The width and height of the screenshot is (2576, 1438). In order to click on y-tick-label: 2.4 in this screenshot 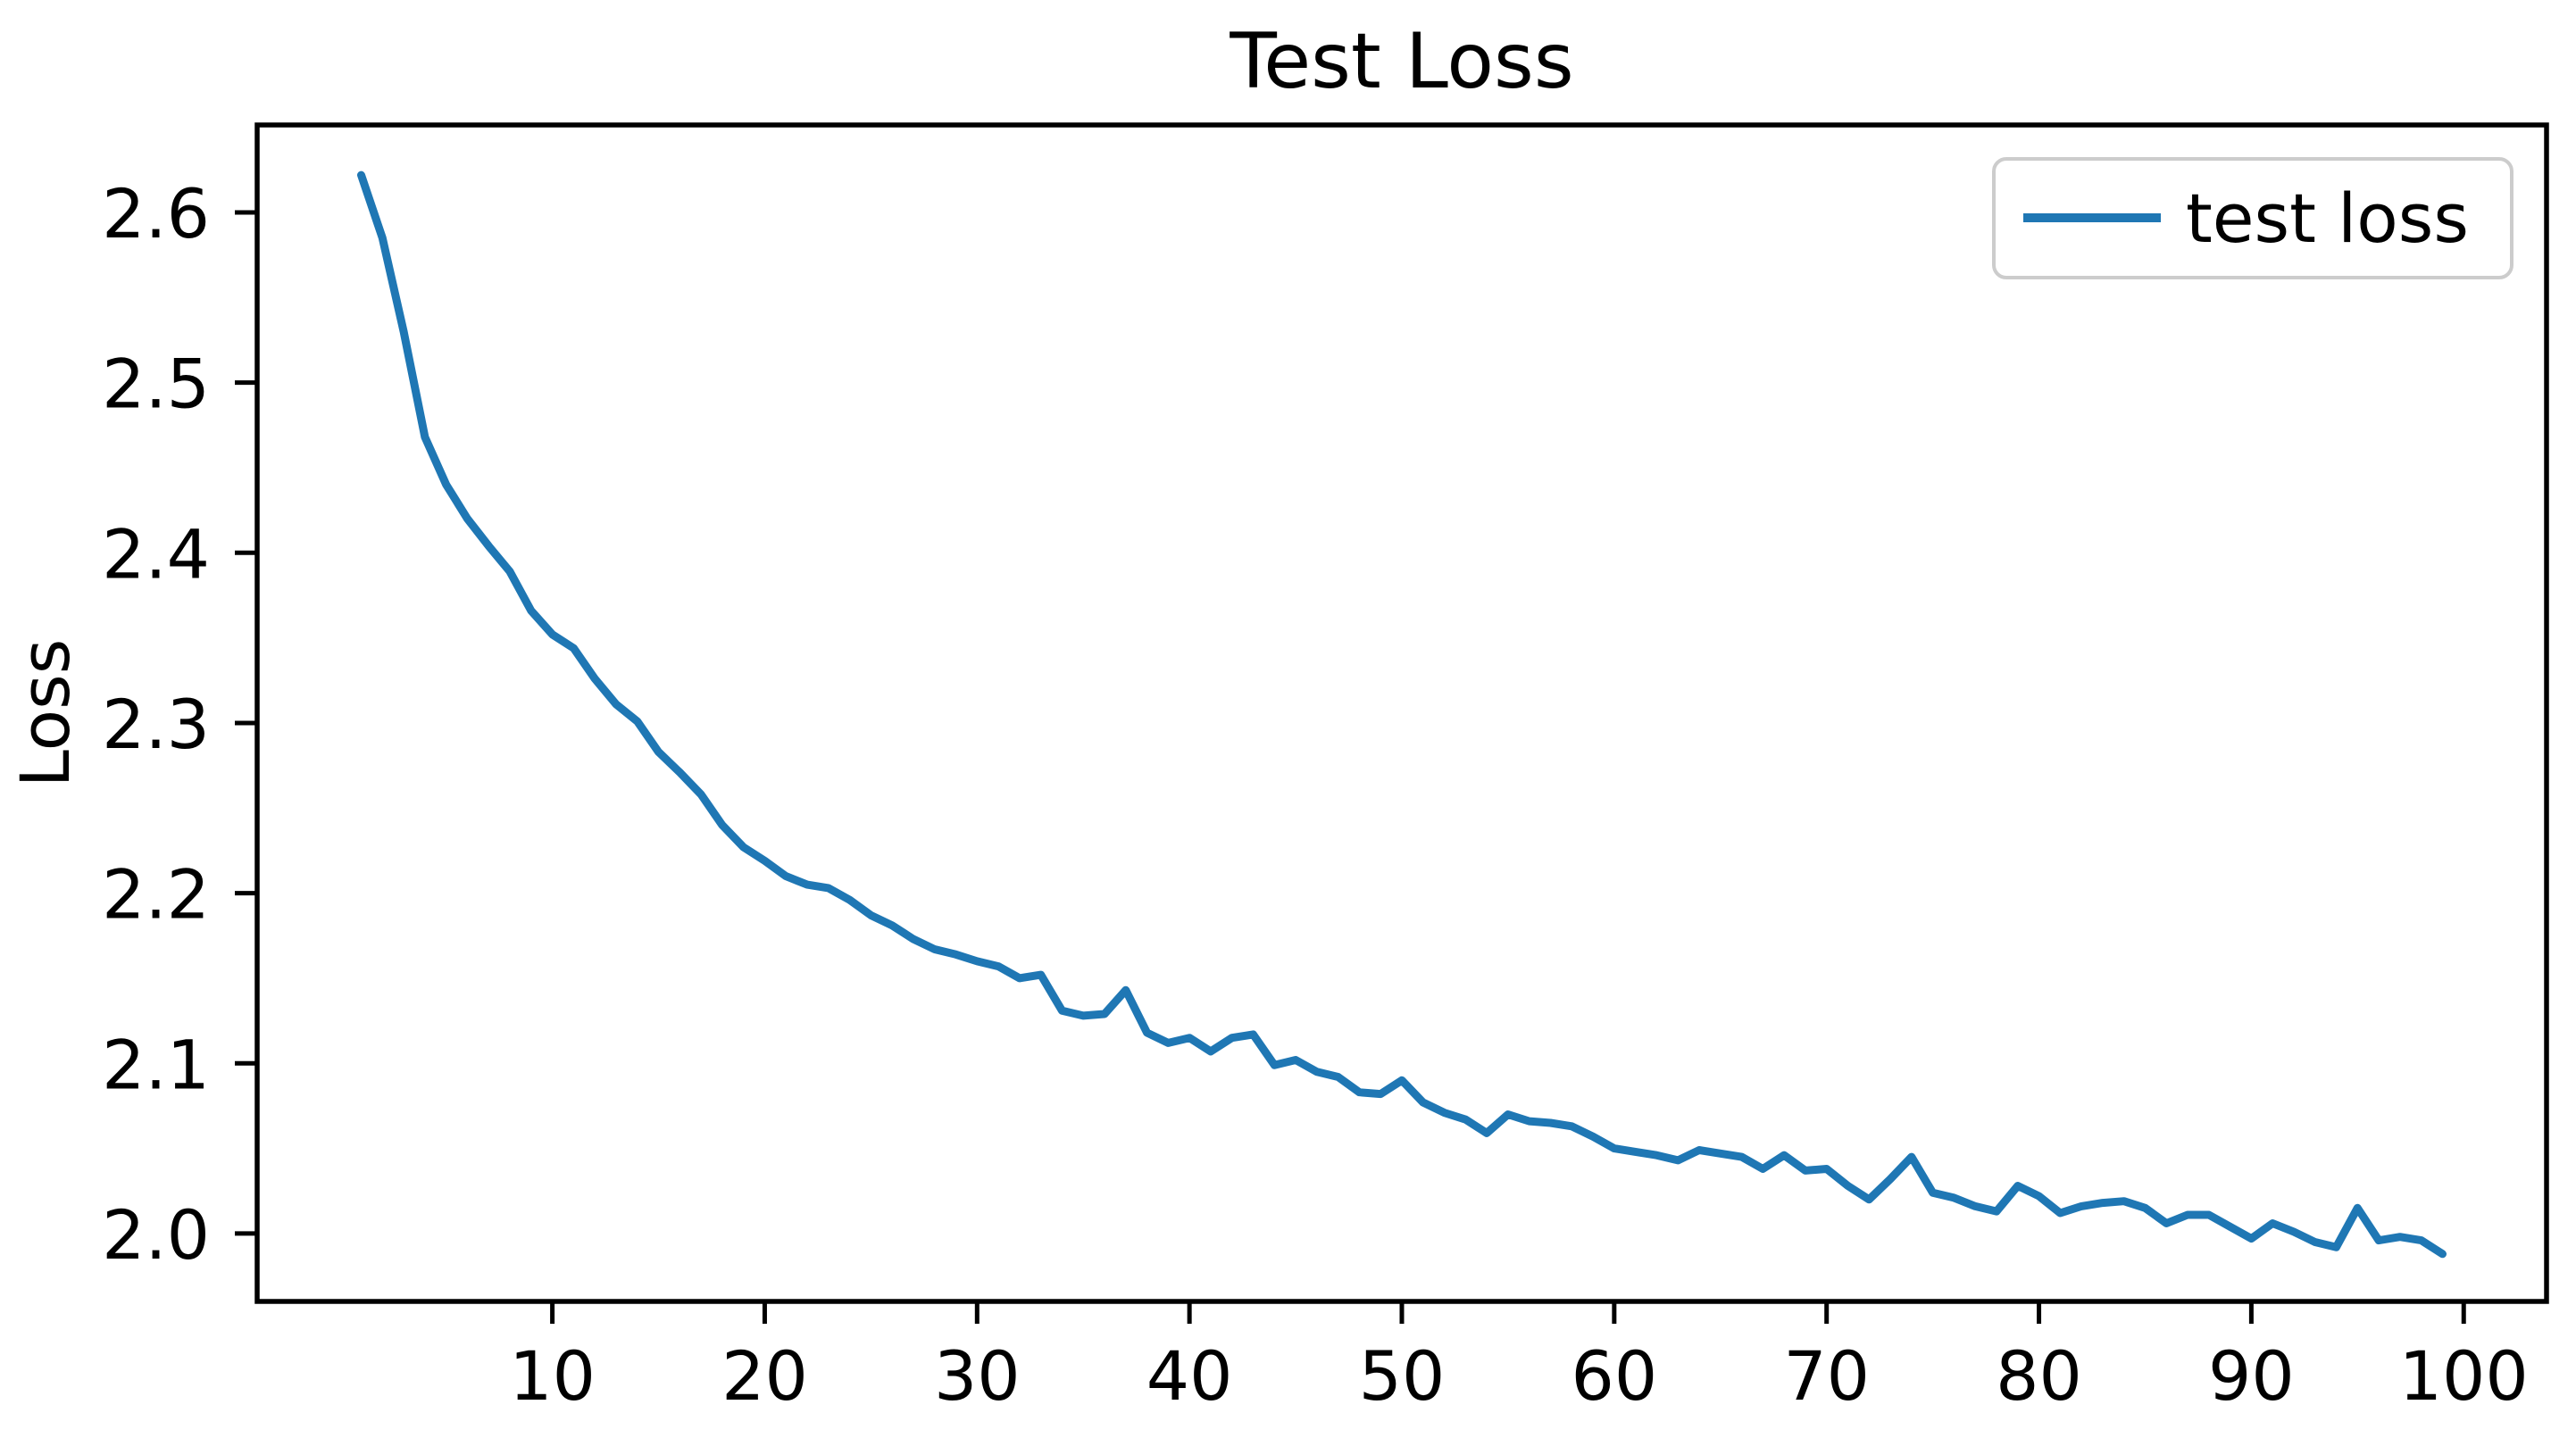, I will do `click(156, 554)`.